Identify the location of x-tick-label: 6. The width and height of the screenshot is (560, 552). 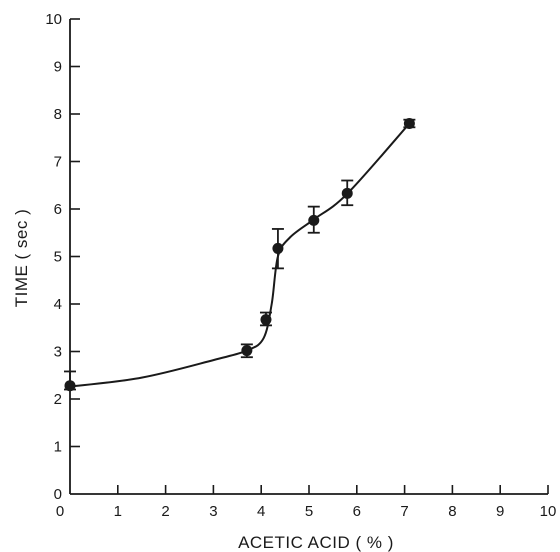
(357, 511).